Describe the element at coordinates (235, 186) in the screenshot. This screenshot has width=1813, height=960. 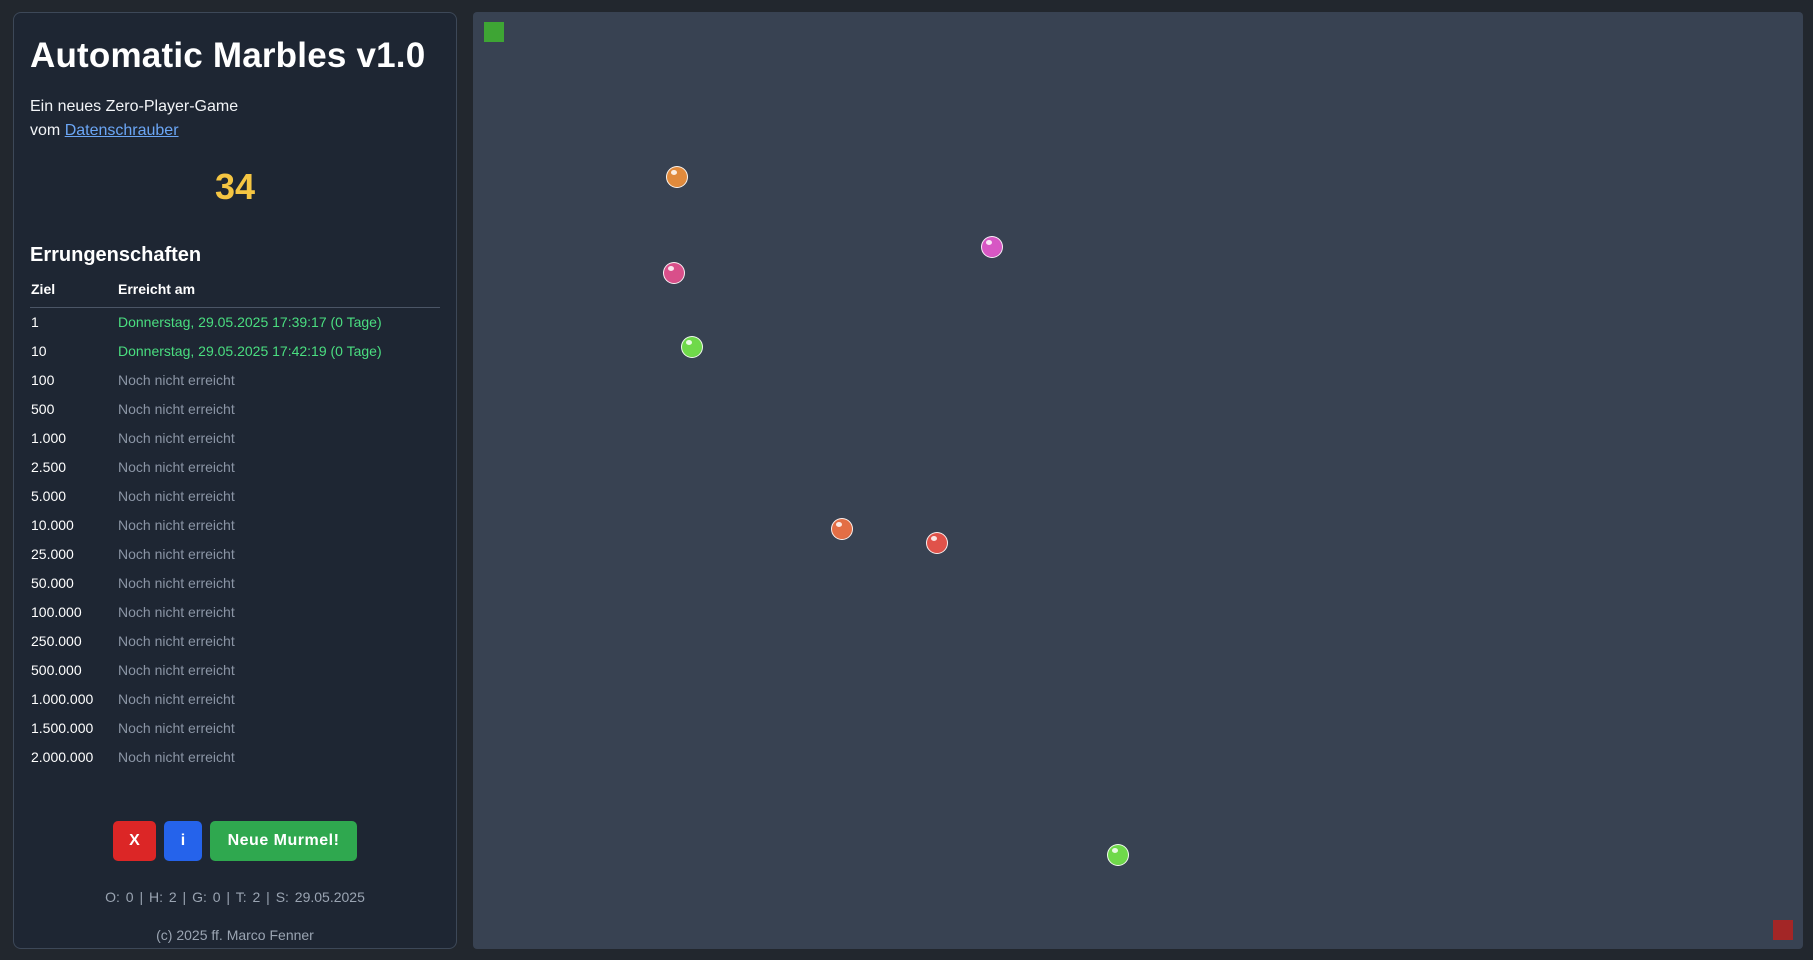
I see `marble-counter: 34` at that location.